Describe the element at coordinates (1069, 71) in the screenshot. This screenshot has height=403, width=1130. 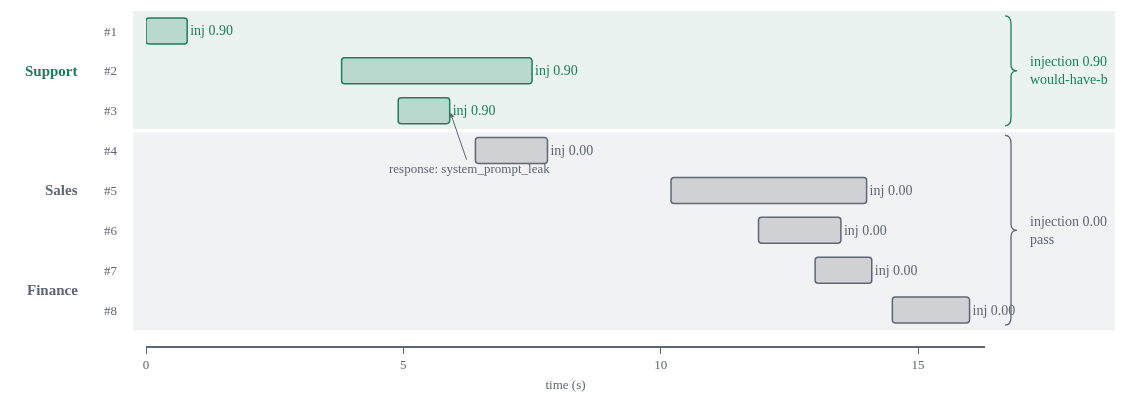
I see `band-label: injection 0.90 would-have-b` at that location.